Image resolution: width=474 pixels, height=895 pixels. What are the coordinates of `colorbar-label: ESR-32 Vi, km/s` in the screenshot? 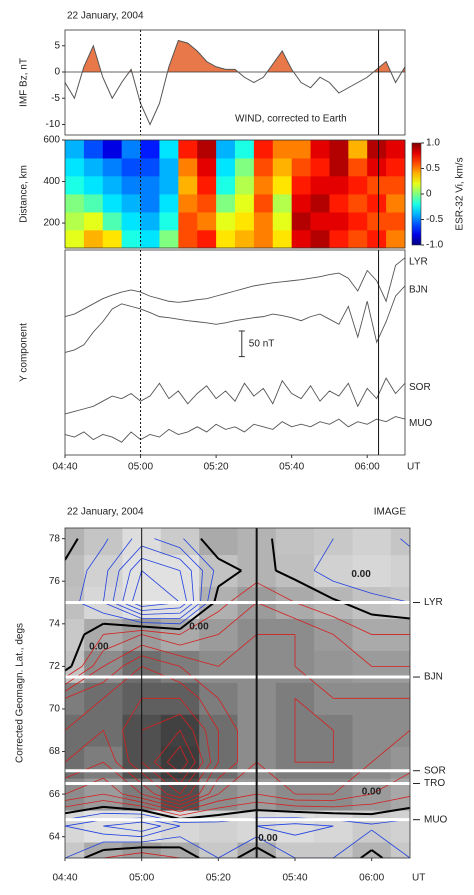 It's located at (460, 193).